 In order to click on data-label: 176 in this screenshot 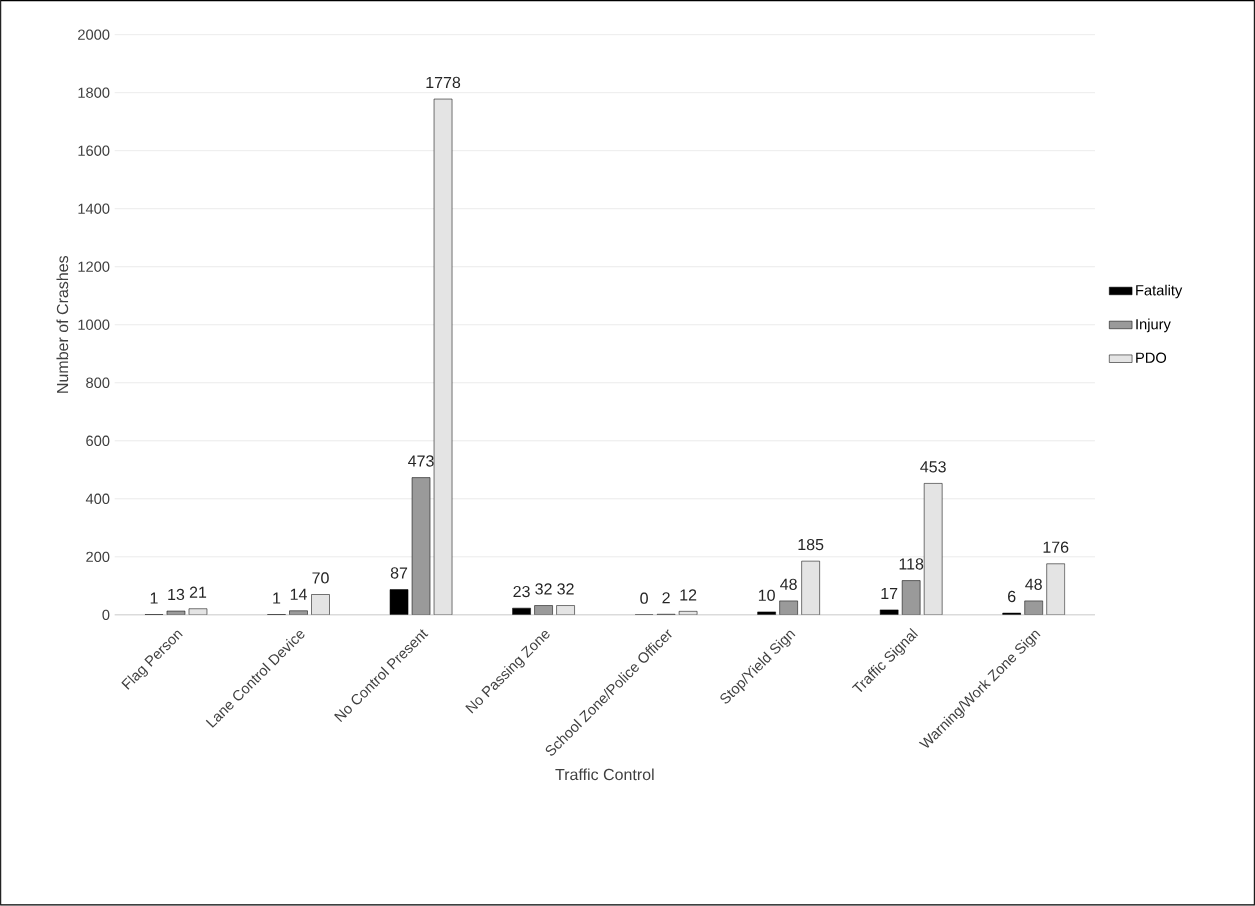, I will do `click(1056, 547)`.